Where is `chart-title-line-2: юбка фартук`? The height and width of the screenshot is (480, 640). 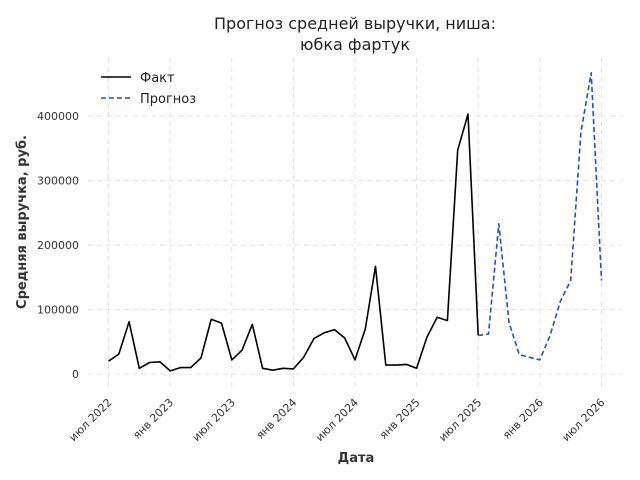
chart-title-line-2: юбка фартук is located at coordinates (355, 44).